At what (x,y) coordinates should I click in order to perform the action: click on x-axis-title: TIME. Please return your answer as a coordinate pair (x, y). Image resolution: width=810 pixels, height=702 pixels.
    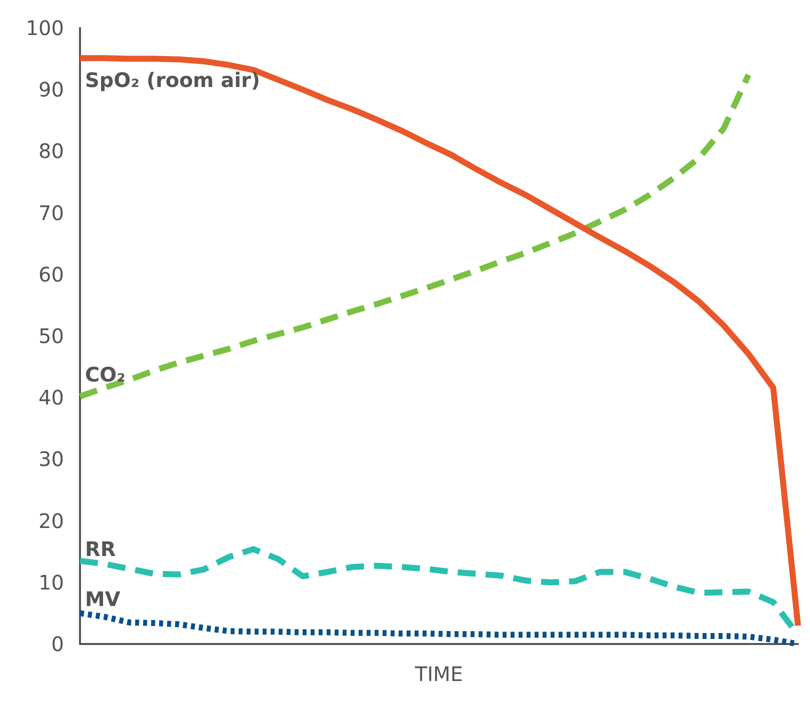
    Looking at the image, I should click on (439, 674).